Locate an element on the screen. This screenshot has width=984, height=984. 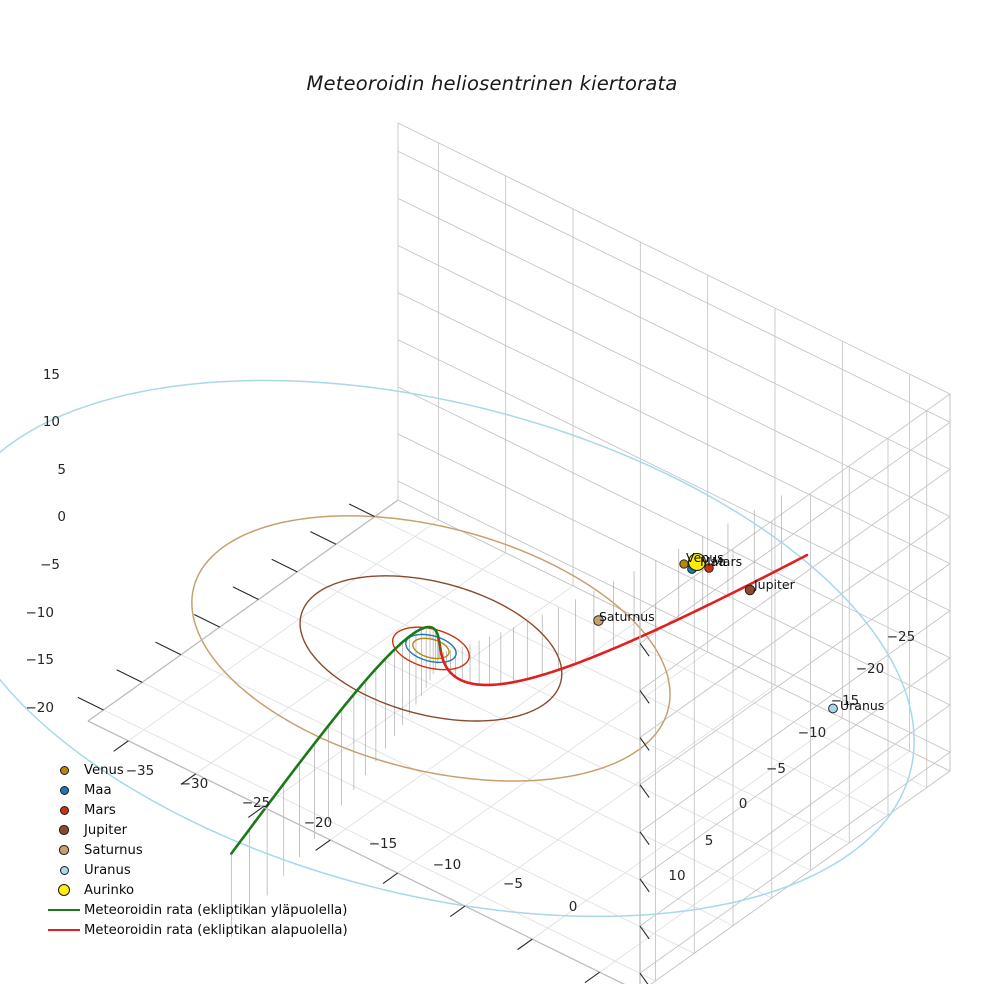
tick-label-y-3: −5 is located at coordinates (776, 769).